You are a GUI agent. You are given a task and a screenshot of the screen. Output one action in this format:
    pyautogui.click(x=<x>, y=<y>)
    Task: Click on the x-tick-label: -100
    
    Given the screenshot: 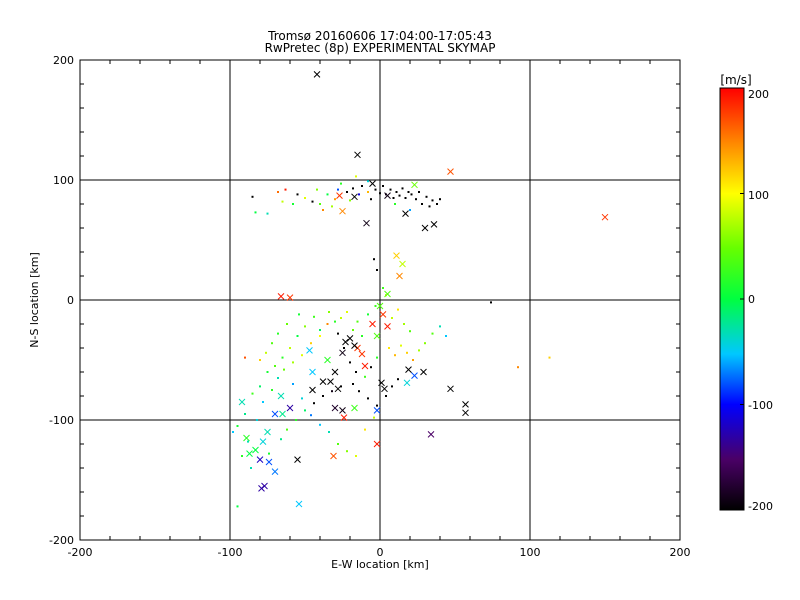 What is the action you would take?
    pyautogui.click(x=230, y=552)
    